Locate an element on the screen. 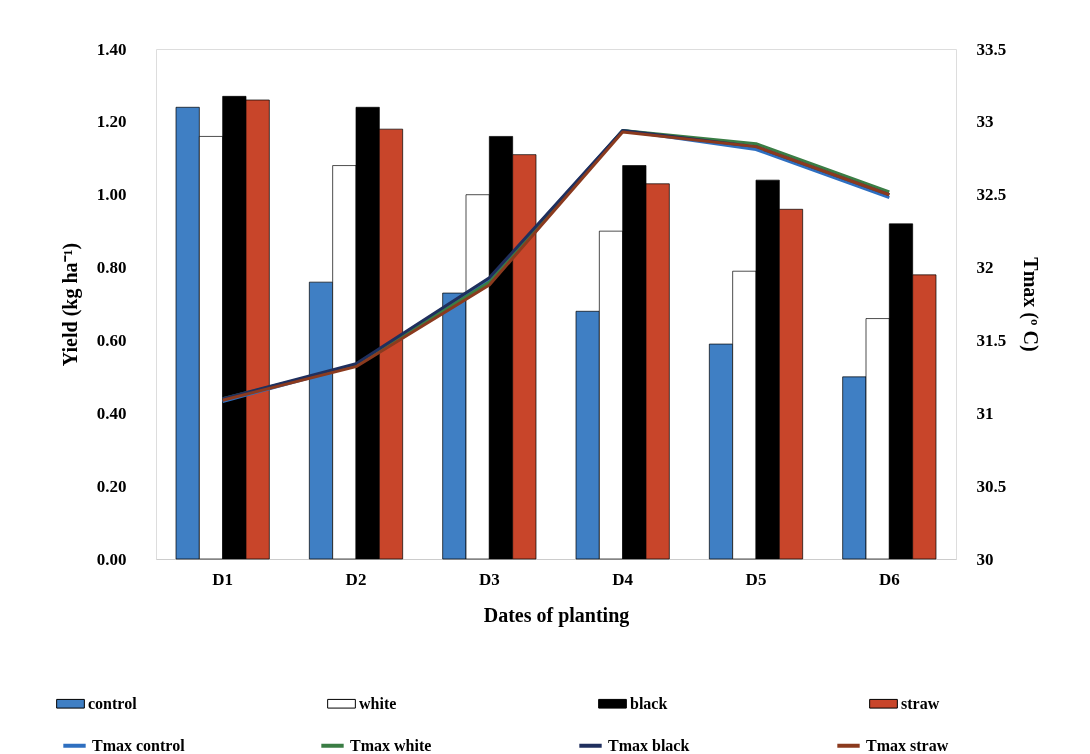  legend-label: Tmax straw is located at coordinates (907, 745).